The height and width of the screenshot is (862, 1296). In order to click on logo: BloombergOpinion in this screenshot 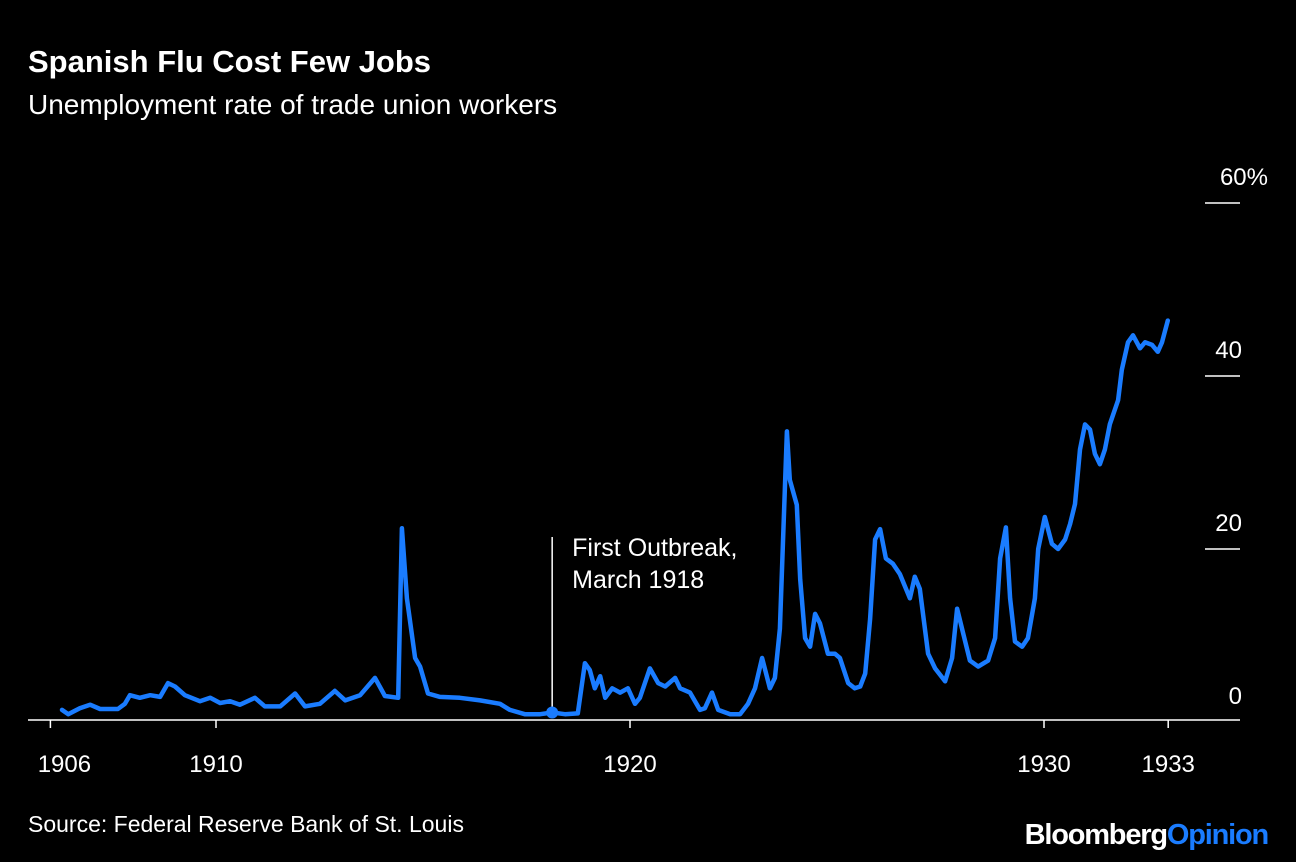, I will do `click(1146, 835)`.